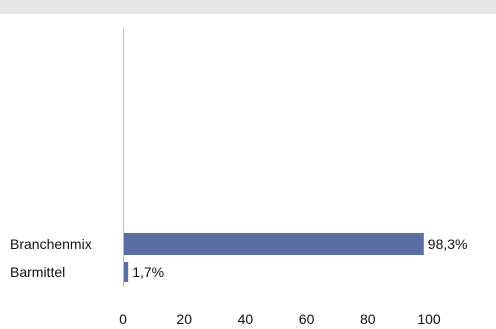 This screenshot has width=496, height=329. What do you see at coordinates (307, 319) in the screenshot?
I see `x-tick-label: 60` at bounding box center [307, 319].